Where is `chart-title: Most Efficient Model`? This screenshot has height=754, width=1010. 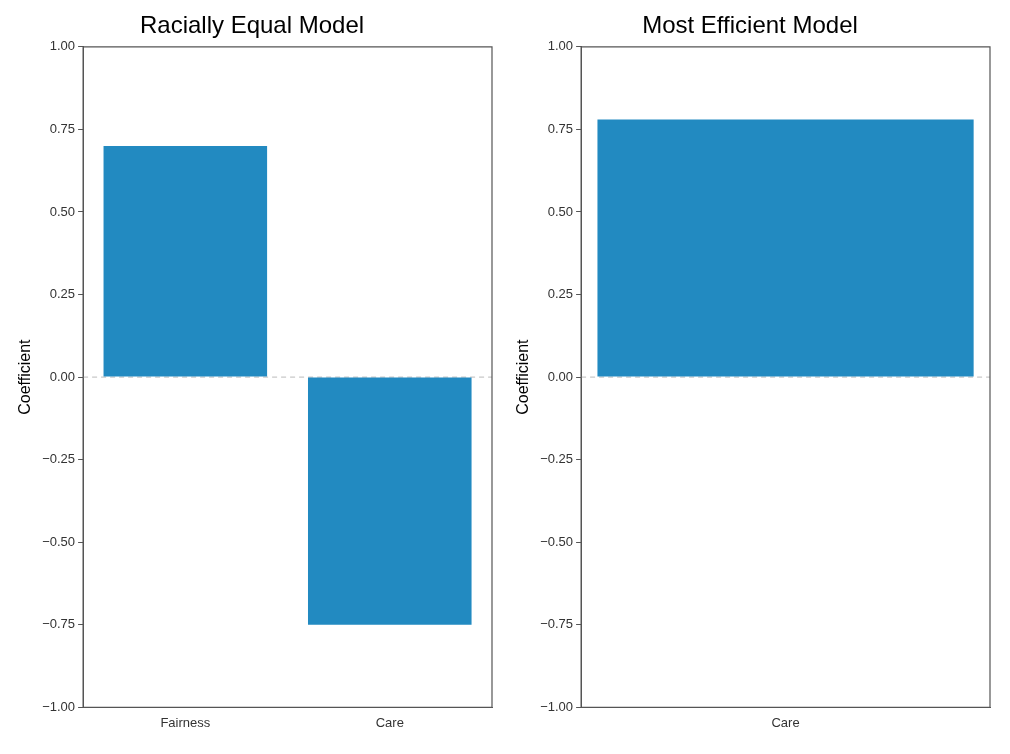
chart-title: Most Efficient Model is located at coordinates (750, 25).